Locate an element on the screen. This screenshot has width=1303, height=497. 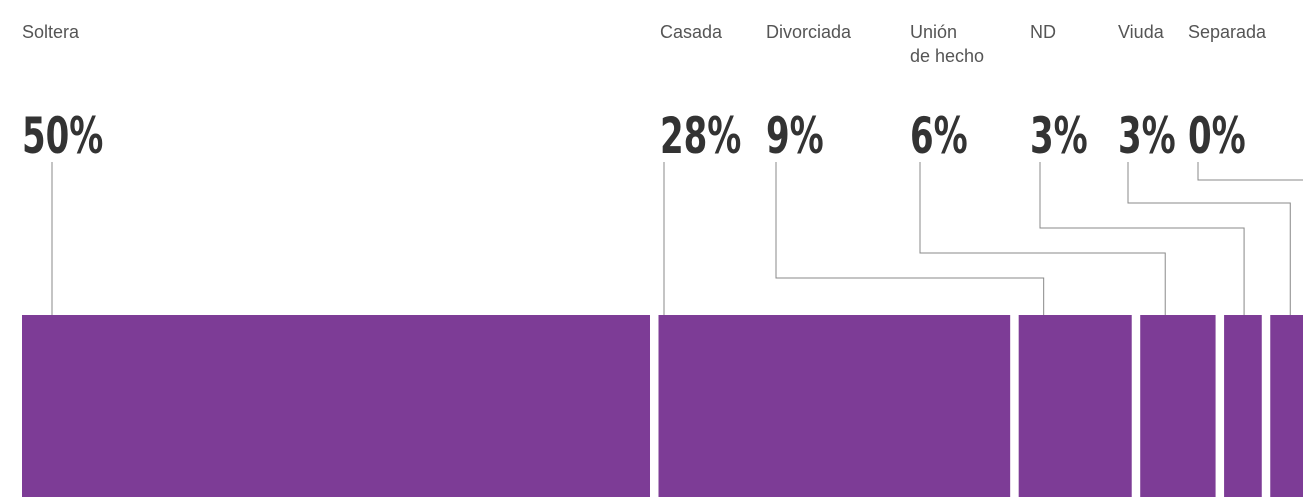
value-label-group: 50% is located at coordinates (62, 136).